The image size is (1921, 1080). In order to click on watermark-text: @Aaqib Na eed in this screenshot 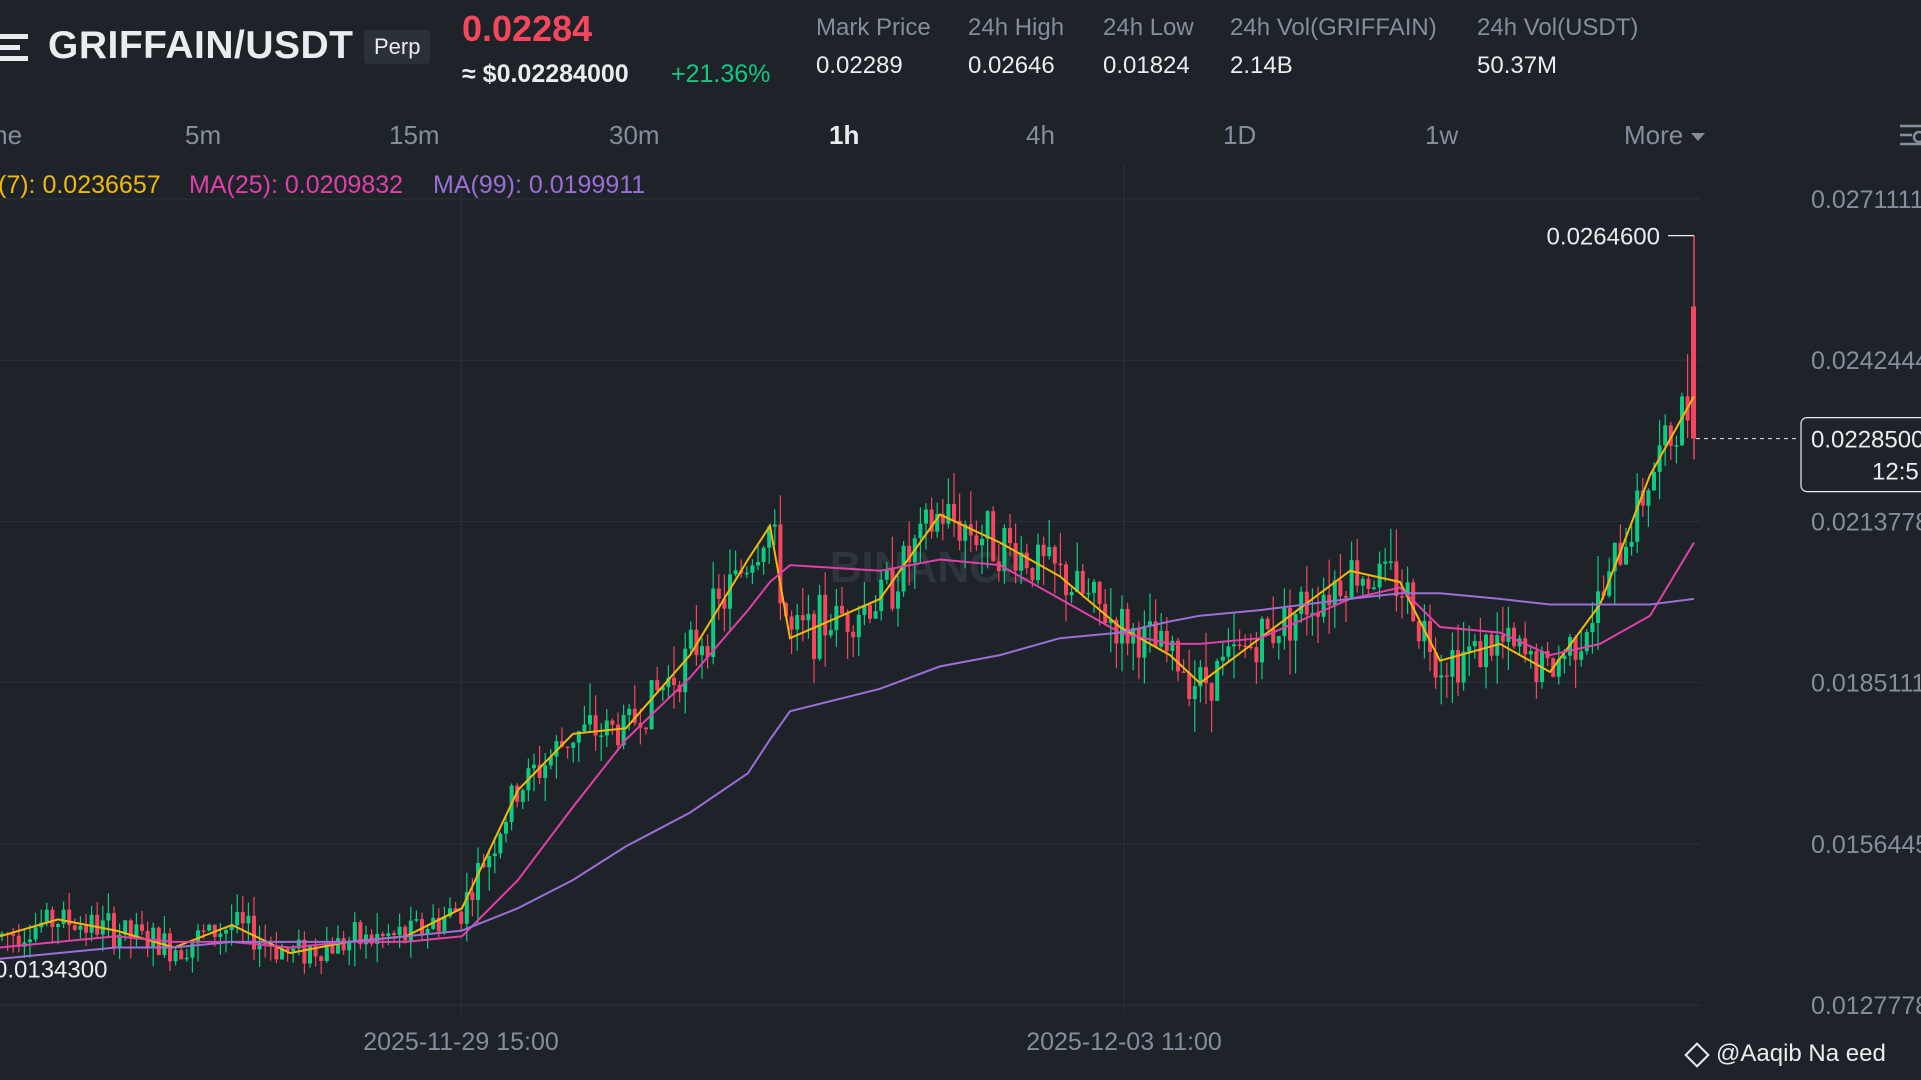, I will do `click(1801, 1053)`.